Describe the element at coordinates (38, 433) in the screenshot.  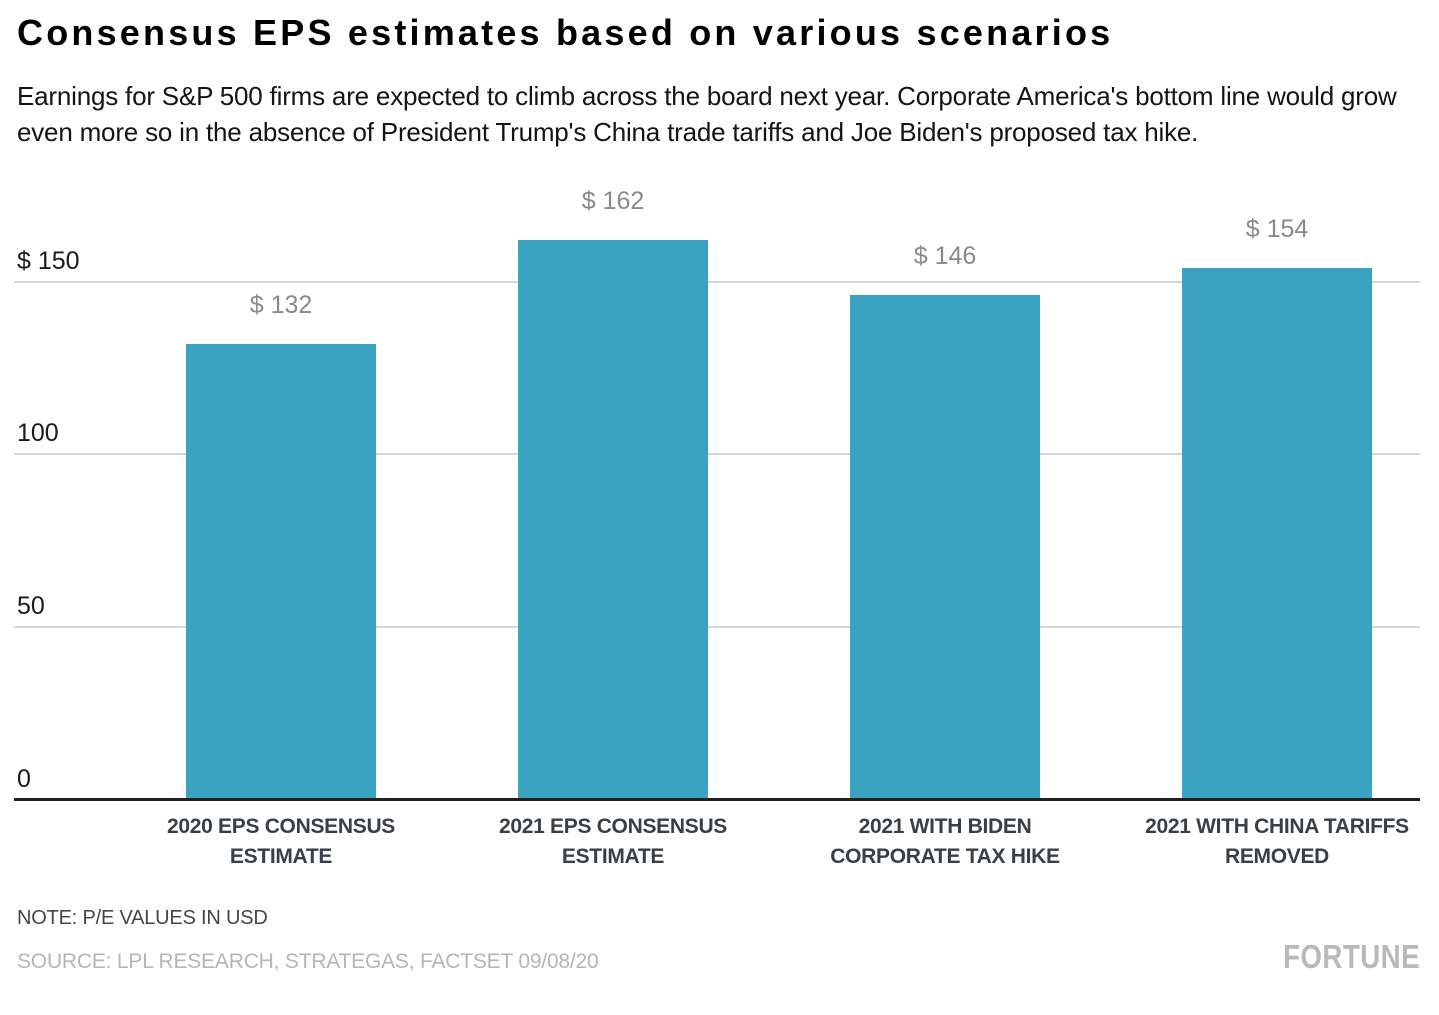
I see `y-tick-label: 100` at that location.